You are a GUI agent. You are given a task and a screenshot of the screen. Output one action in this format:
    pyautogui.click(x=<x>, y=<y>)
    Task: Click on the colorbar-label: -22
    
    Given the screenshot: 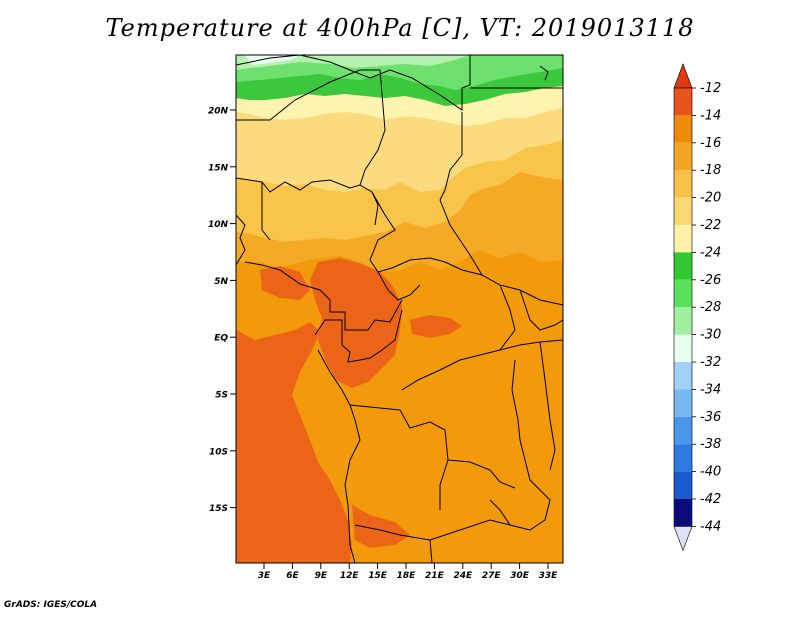 What is the action you would take?
    pyautogui.click(x=710, y=225)
    